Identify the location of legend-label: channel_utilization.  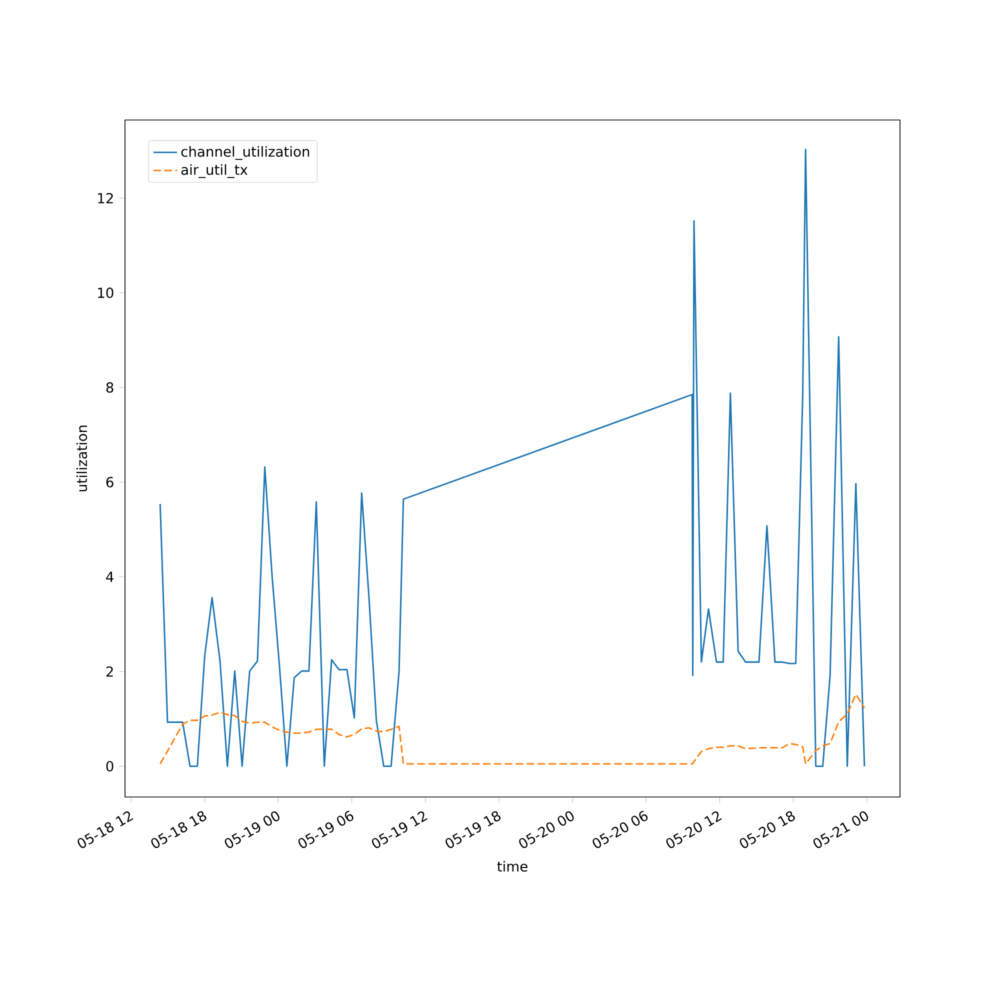
(245, 153).